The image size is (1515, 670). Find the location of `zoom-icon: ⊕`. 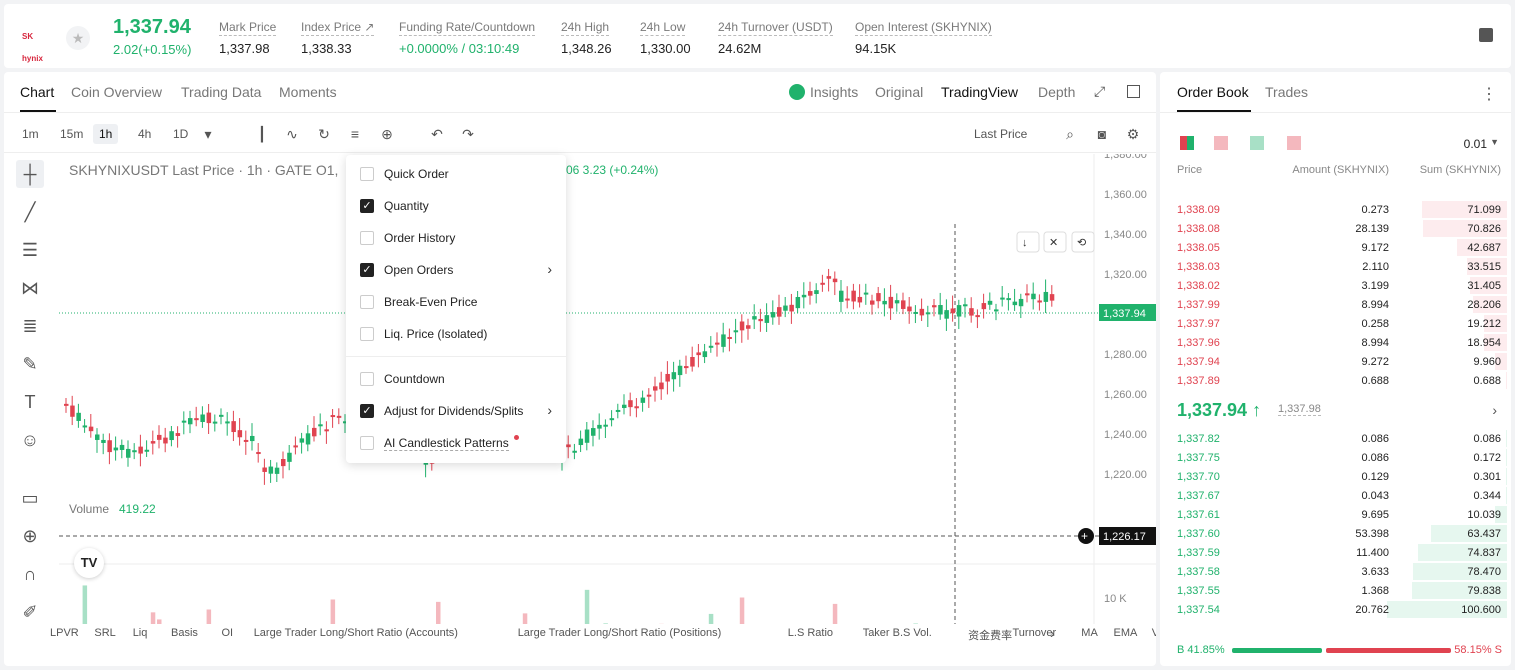

zoom-icon: ⊕ is located at coordinates (30, 536).